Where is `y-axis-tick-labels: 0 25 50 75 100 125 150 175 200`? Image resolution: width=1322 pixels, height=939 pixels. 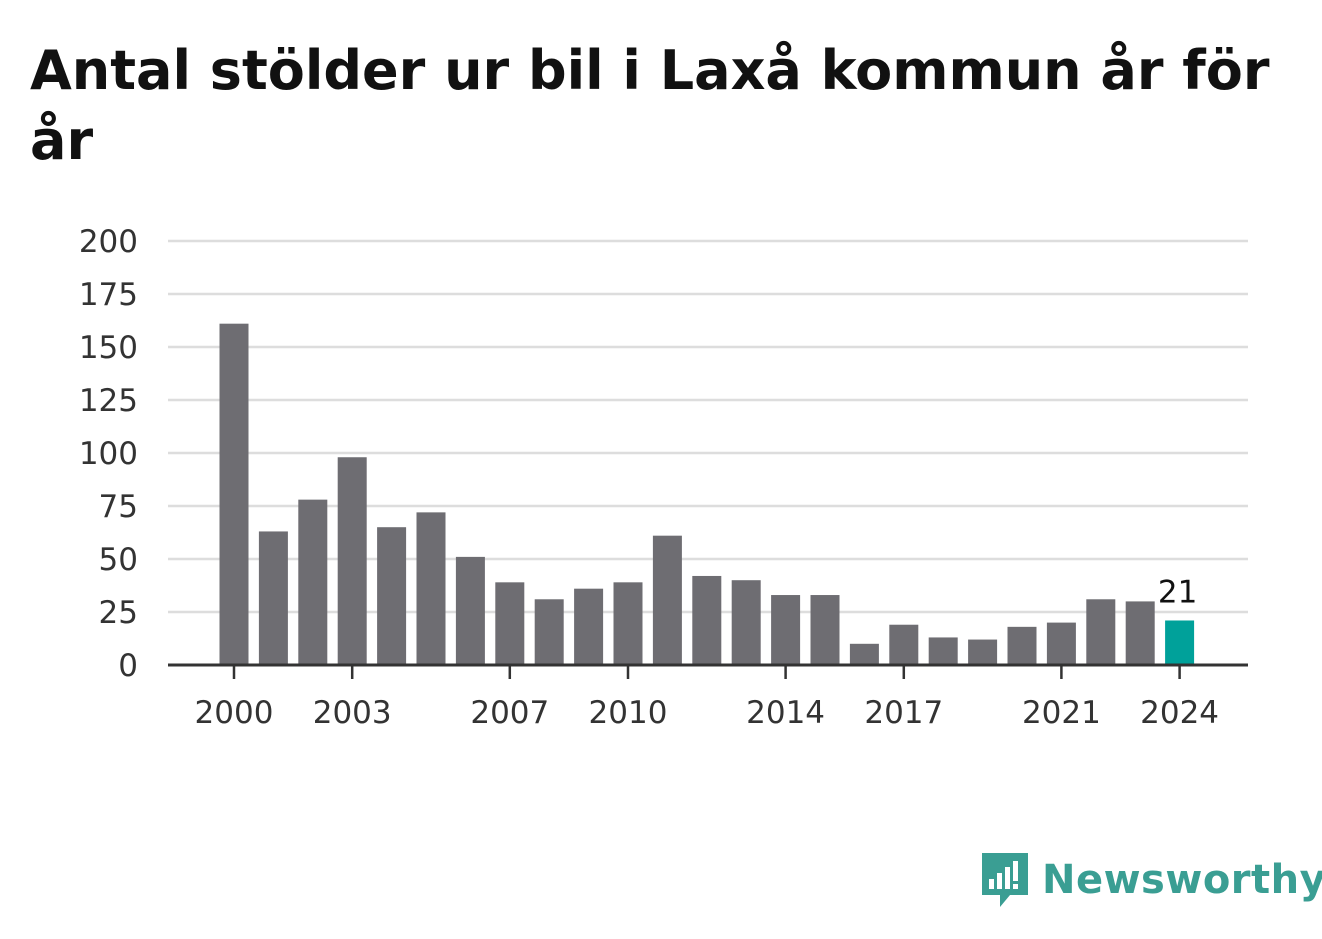 y-axis-tick-labels: 0 25 50 75 100 125 150 175 200 is located at coordinates (108, 454).